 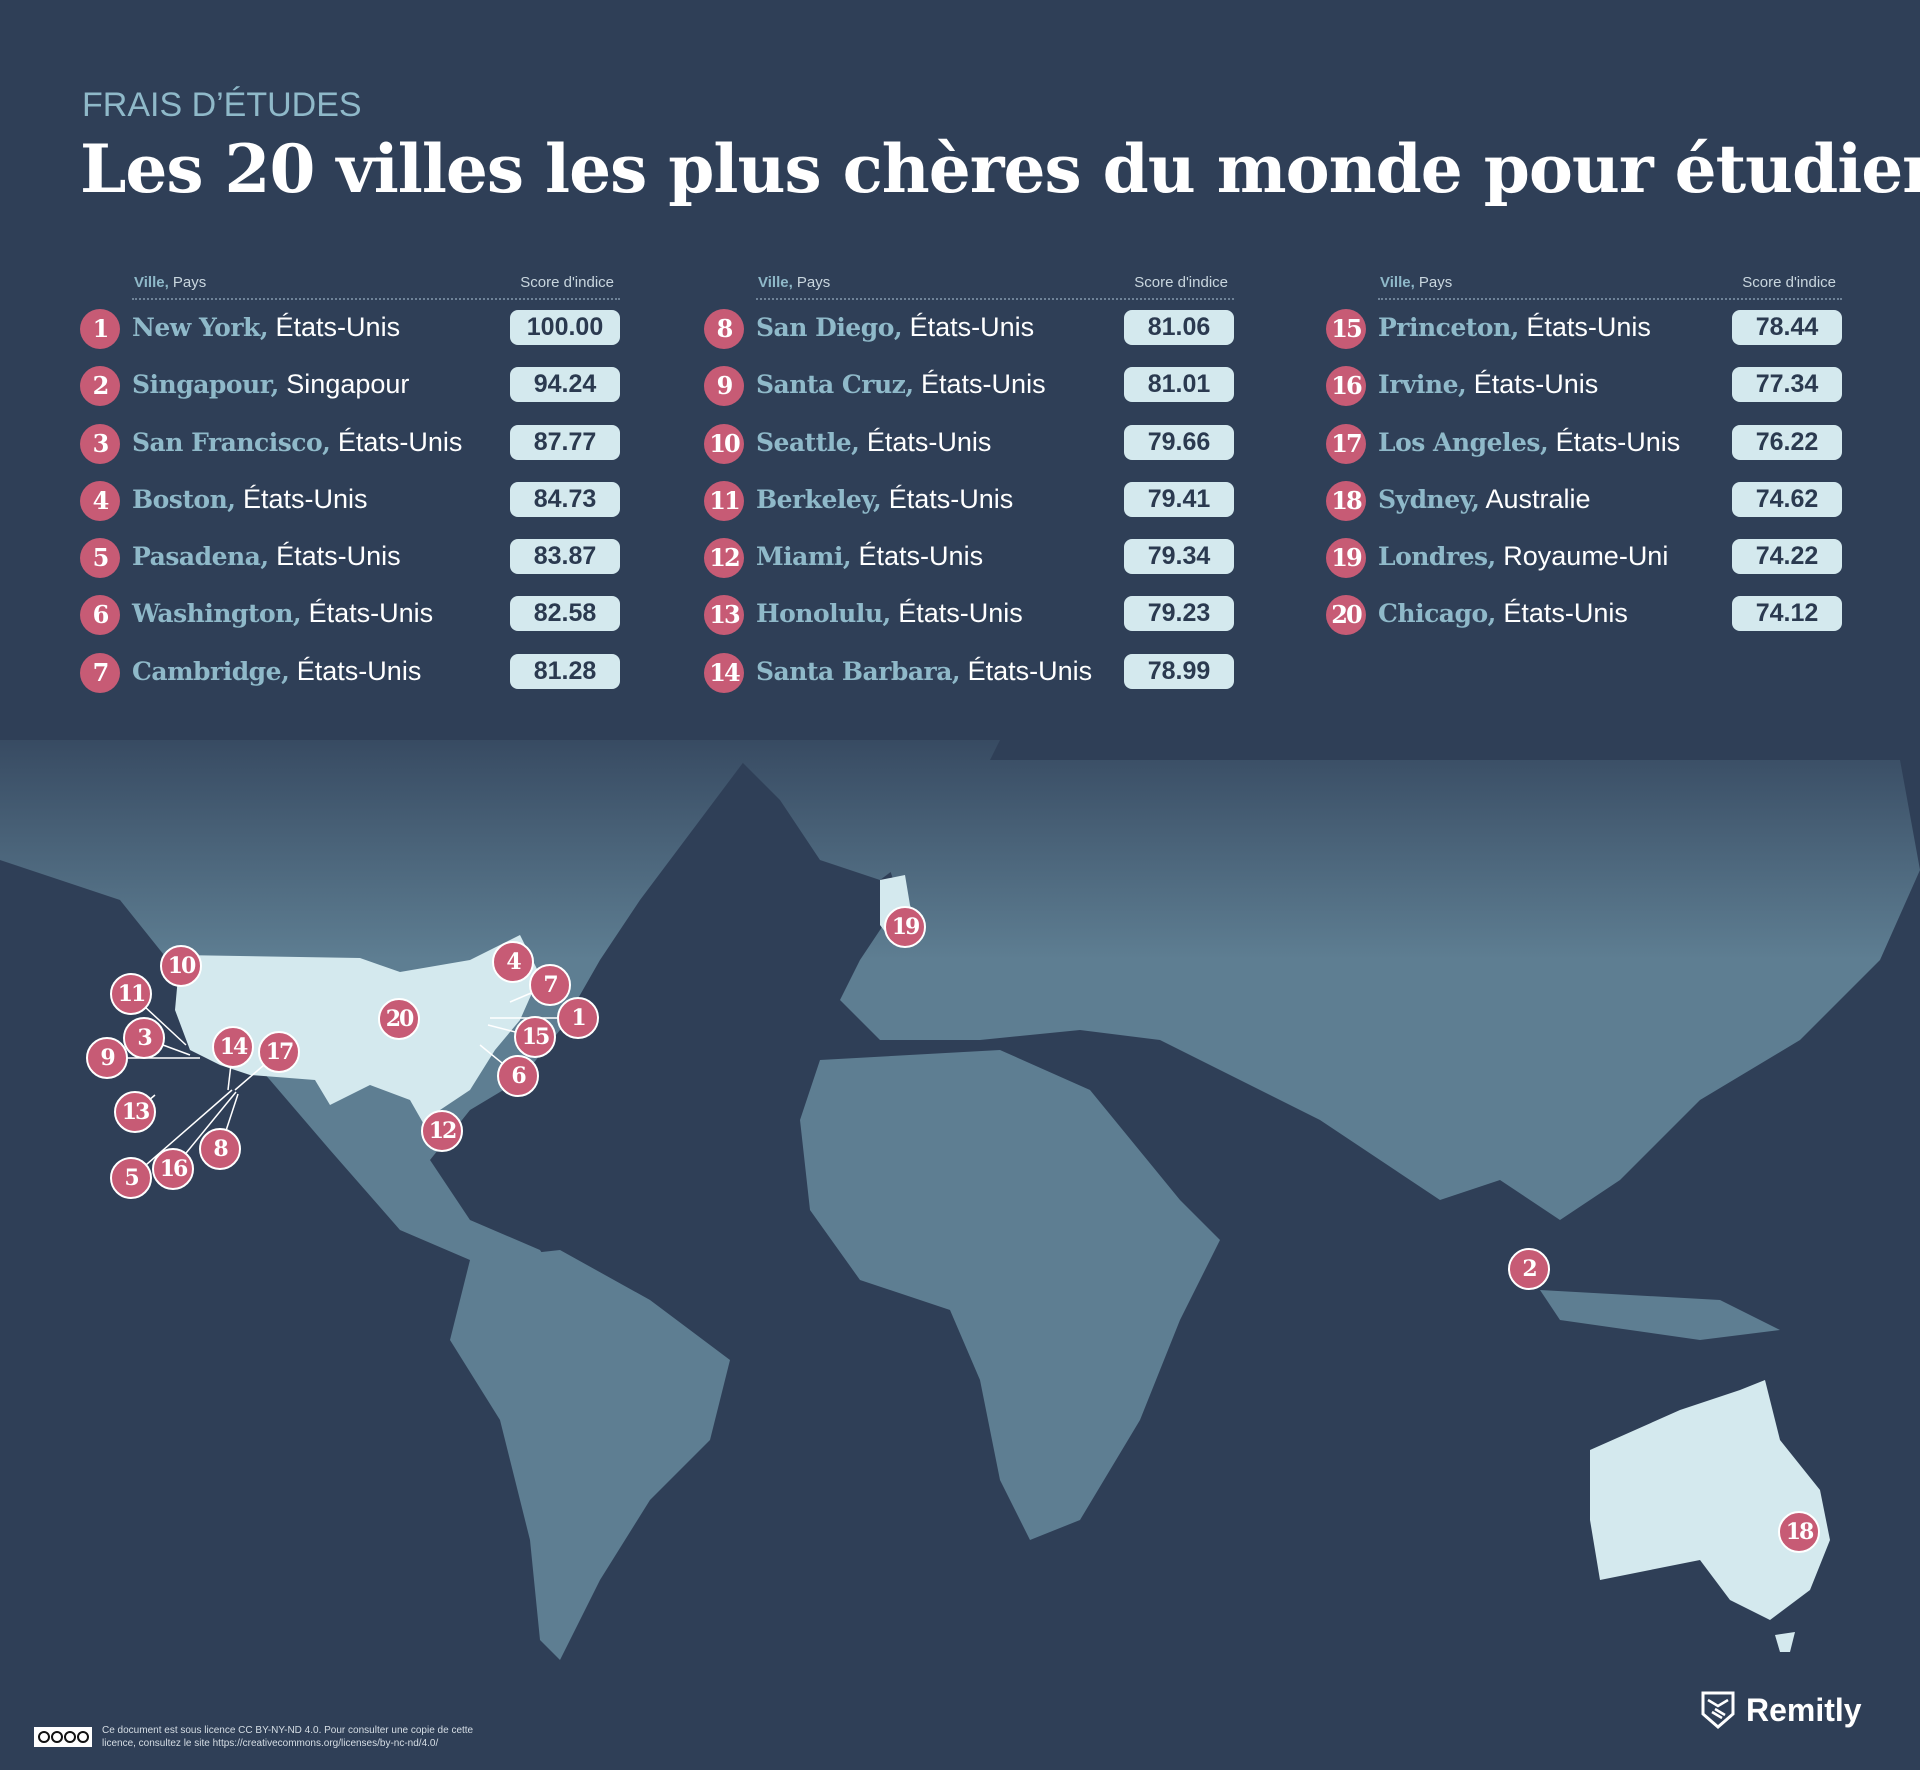 I want to click on map-marker: 14, so click(x=233, y=1047).